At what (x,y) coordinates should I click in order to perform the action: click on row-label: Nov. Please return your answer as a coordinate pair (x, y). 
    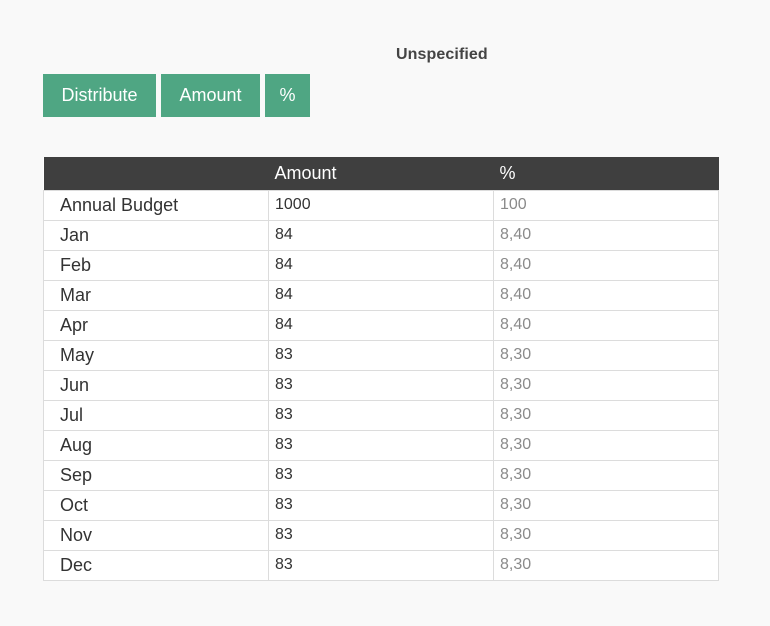
    Looking at the image, I should click on (156, 535).